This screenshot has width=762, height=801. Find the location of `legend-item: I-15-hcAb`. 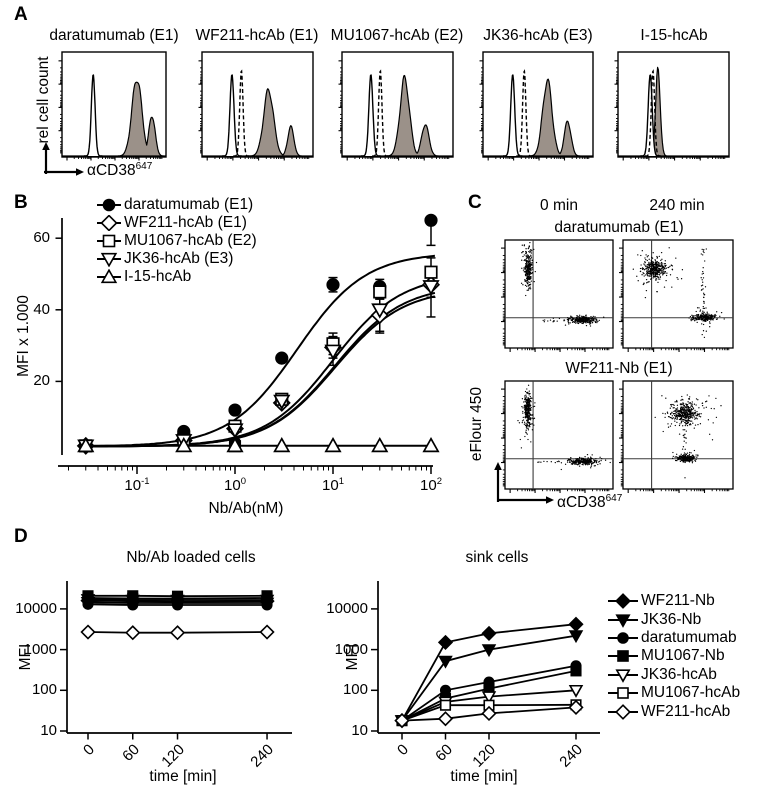

legend-item: I-15-hcAb is located at coordinates (177, 277).